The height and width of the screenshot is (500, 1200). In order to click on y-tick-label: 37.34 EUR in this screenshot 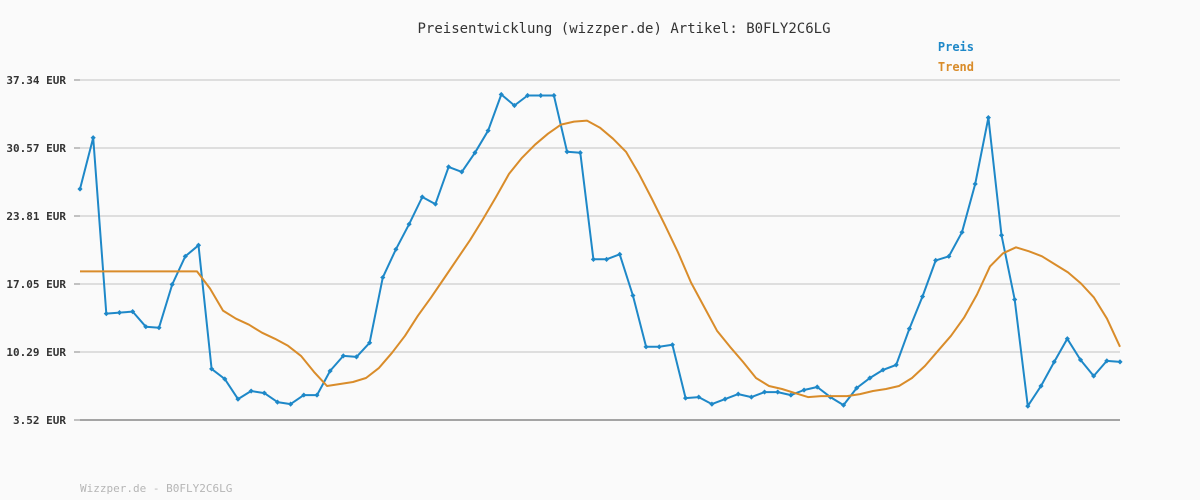, I will do `click(36, 80)`.